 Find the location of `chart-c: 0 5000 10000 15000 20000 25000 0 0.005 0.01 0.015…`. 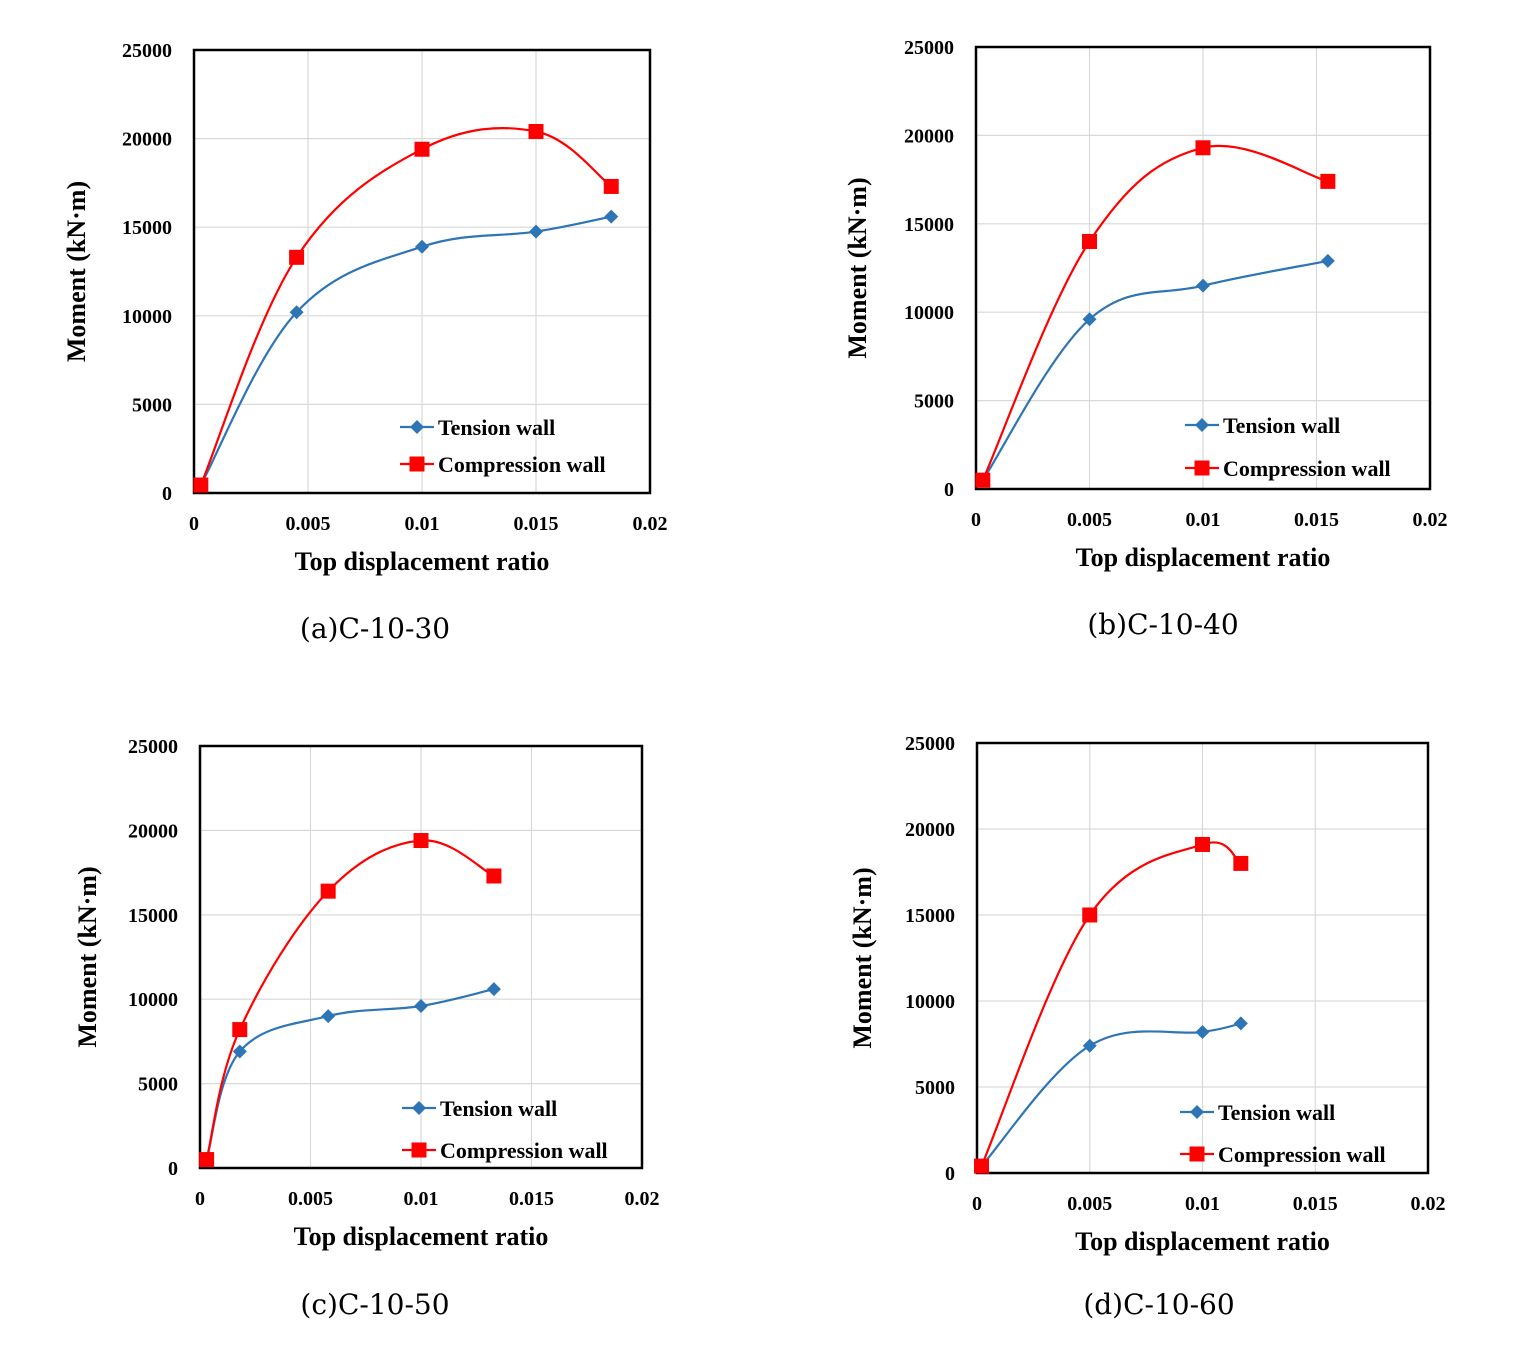

chart-c: 0 5000 10000 15000 20000 25000 0 0.005 0.01 0.015… is located at coordinates (366, 993).